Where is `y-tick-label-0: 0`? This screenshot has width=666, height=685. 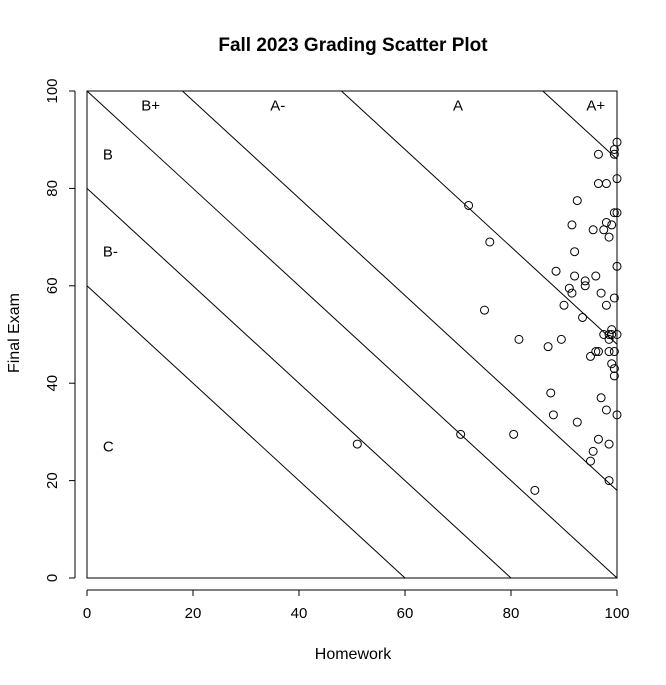 y-tick-label-0: 0 is located at coordinates (52, 578).